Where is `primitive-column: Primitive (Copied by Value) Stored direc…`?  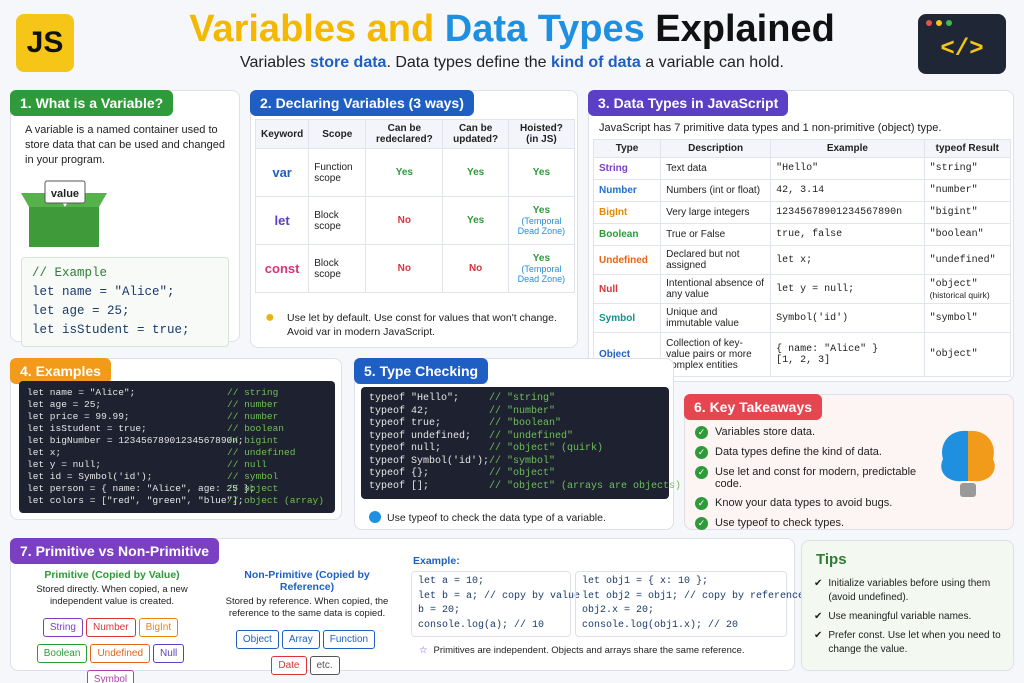 primitive-column: Primitive (Copied by Value) Stored direc… is located at coordinates (112, 626).